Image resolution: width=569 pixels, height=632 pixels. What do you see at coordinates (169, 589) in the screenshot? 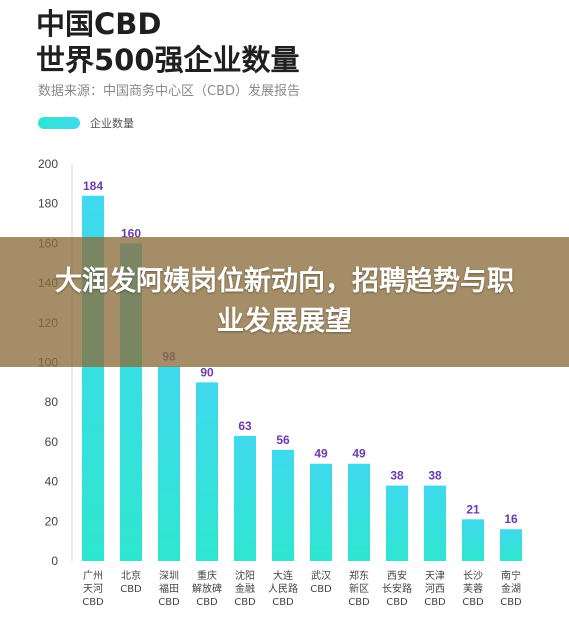
I see `x-tick-label: 深圳福田 CBD` at bounding box center [169, 589].